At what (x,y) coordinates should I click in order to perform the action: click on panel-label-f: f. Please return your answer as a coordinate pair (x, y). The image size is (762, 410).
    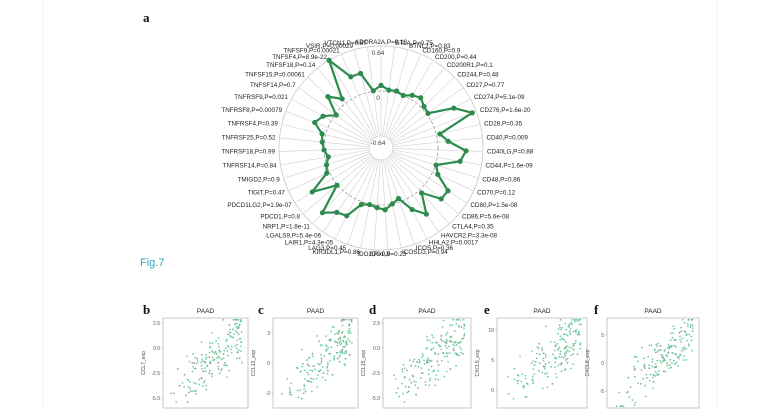
    Looking at the image, I should click on (596, 309).